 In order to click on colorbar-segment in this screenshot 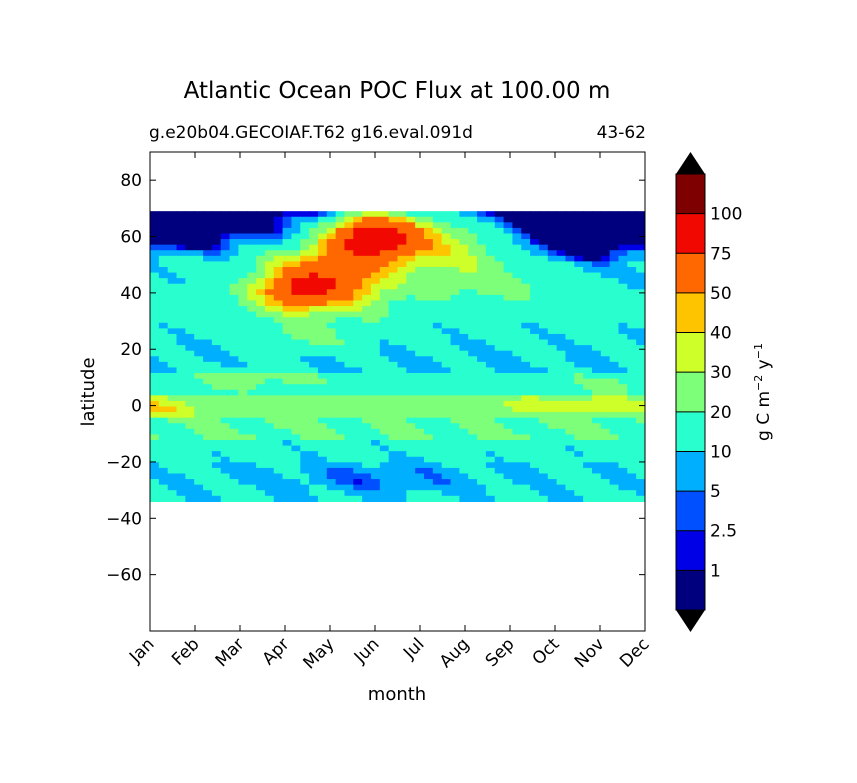, I will do `click(690, 233)`.